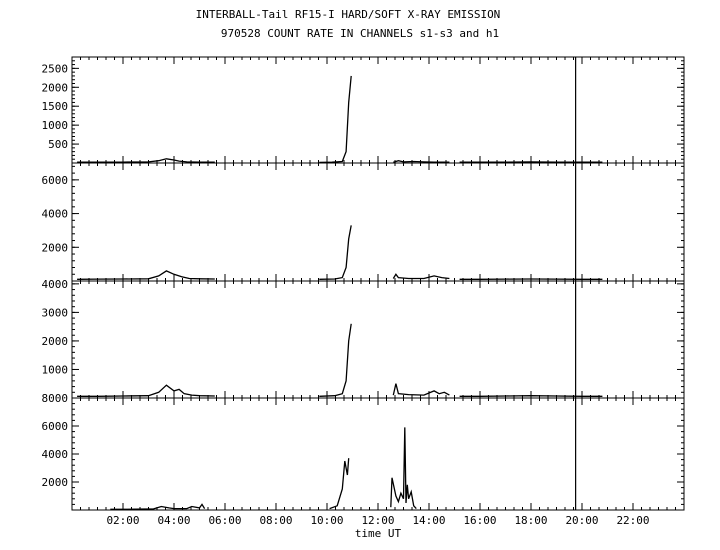  What do you see at coordinates (224, 520) in the screenshot?
I see `x-tick-label: 06:00` at bounding box center [224, 520].